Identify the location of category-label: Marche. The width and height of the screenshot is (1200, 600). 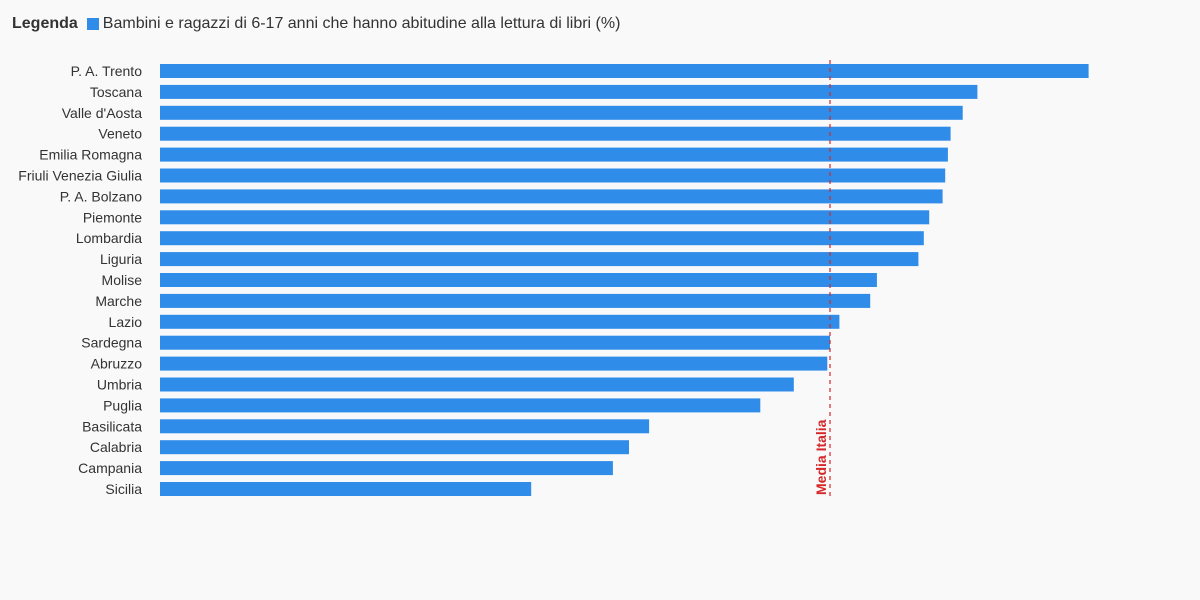
(118, 301).